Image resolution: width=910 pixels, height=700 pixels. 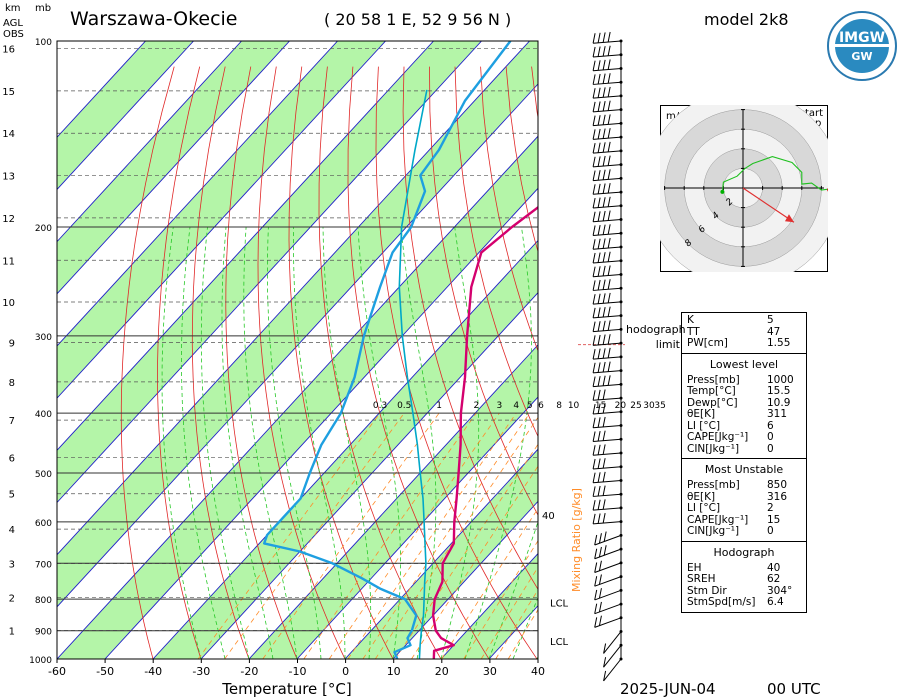 I want to click on index-label: CAPE[Jkg⁻¹], so click(x=718, y=519).